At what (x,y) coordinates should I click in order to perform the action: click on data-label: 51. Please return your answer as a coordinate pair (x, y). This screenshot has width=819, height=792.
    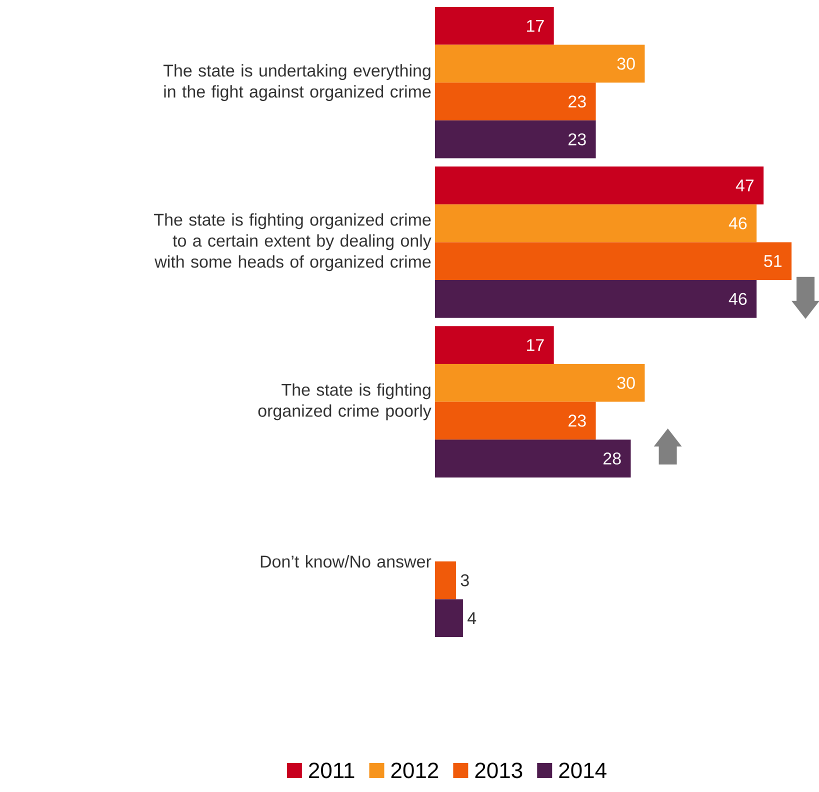
    Looking at the image, I should click on (773, 261).